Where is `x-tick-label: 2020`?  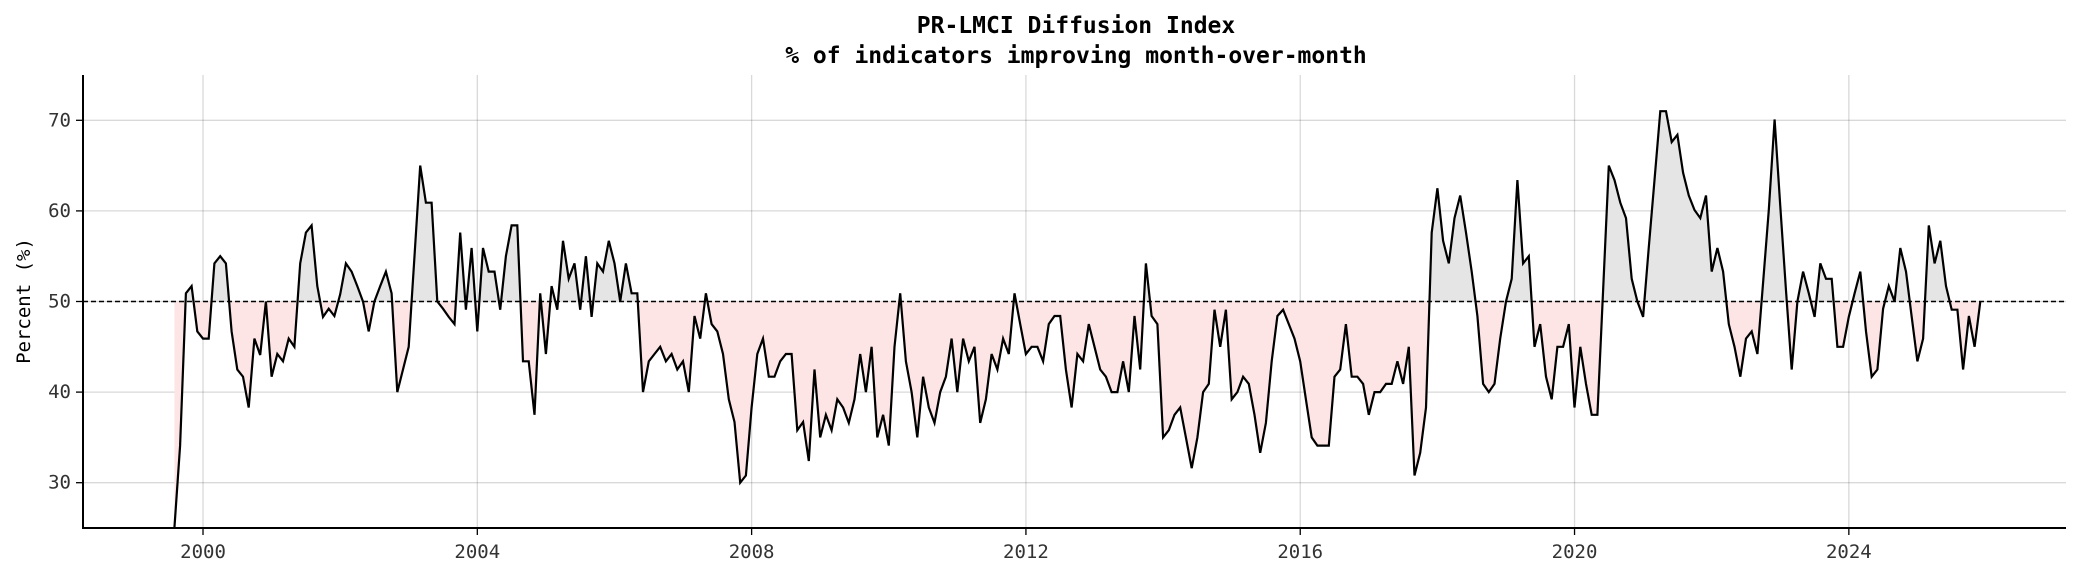
x-tick-label: 2020 is located at coordinates (1575, 552).